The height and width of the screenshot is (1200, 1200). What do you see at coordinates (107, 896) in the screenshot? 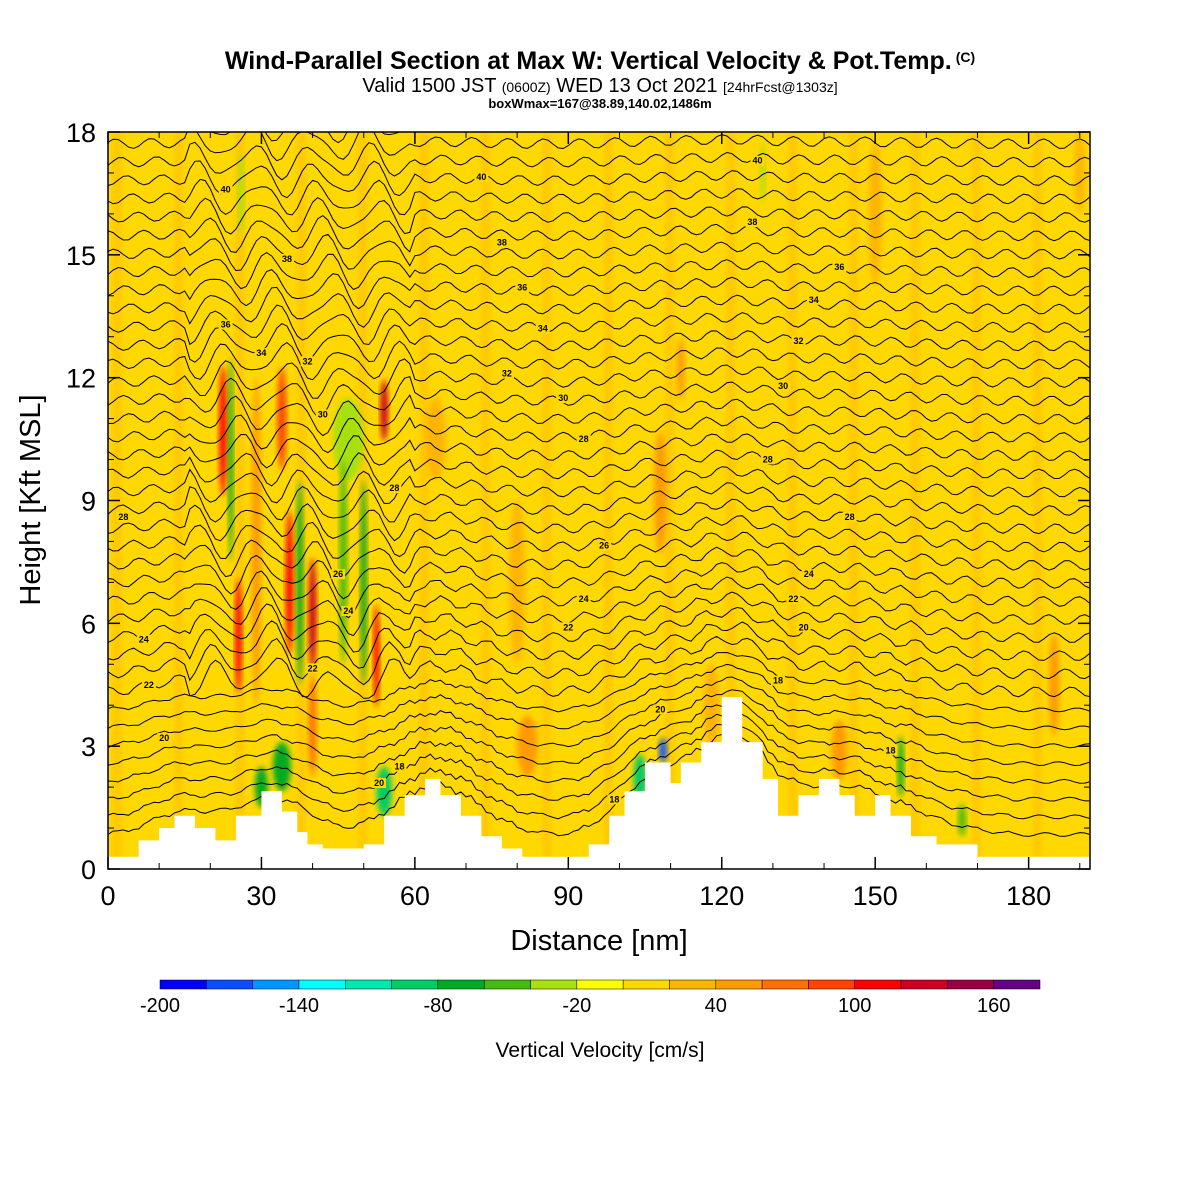
I see `x-tick-label: 0` at bounding box center [107, 896].